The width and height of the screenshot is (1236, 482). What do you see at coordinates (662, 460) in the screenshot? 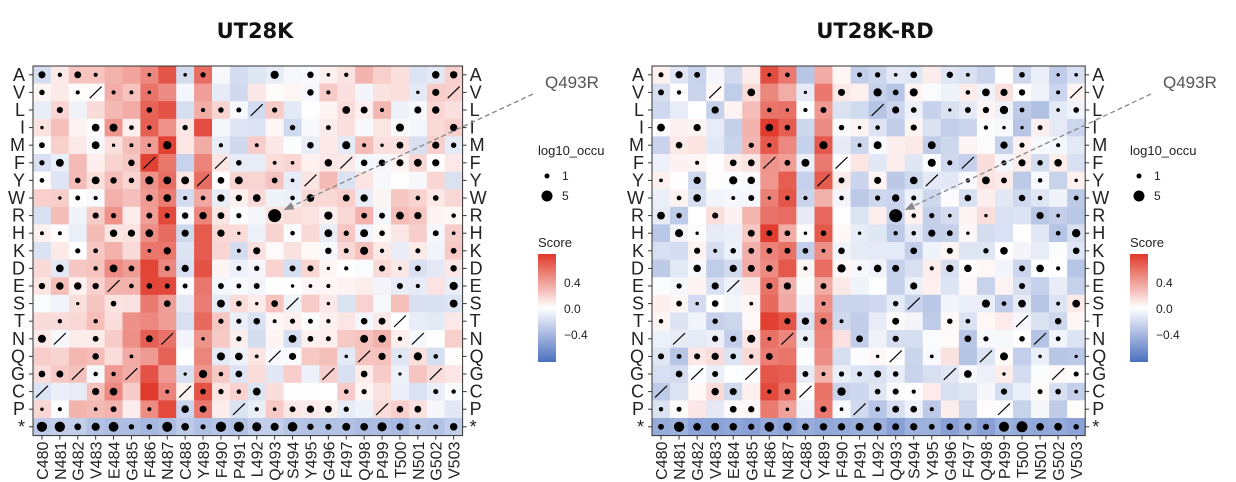
I see `column-label: C480` at bounding box center [662, 460].